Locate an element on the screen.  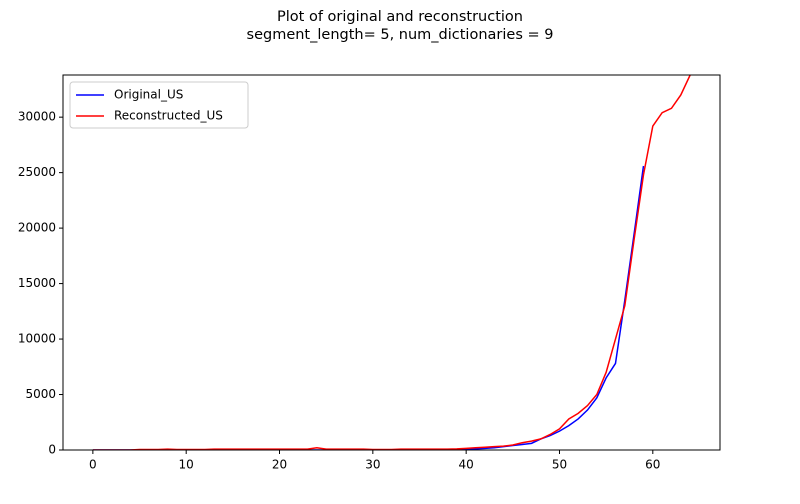
y-tick-label: 15000 is located at coordinates (37, 283).